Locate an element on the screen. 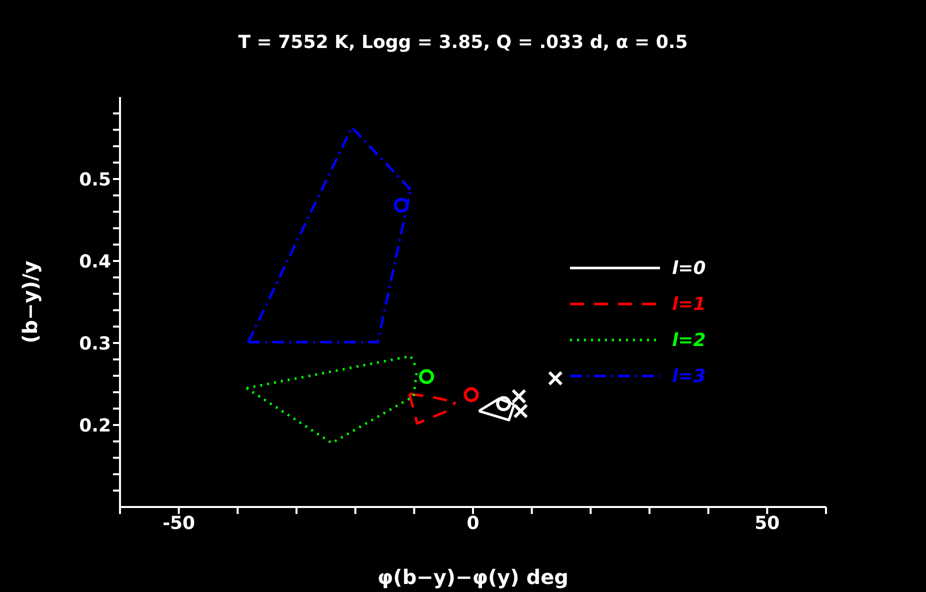 The width and height of the screenshot is (926, 592). y-tick-label: 0.4 is located at coordinates (95, 261).